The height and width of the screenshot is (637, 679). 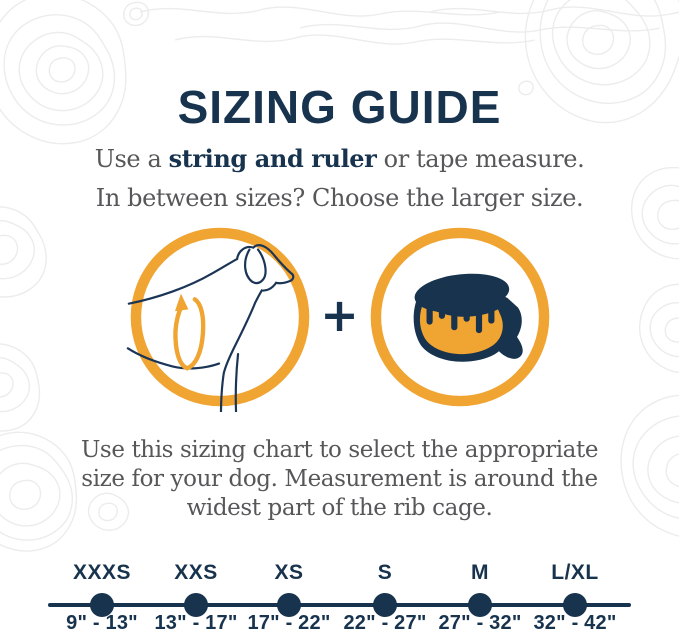 What do you see at coordinates (210, 327) in the screenshot?
I see `dog-outline` at bounding box center [210, 327].